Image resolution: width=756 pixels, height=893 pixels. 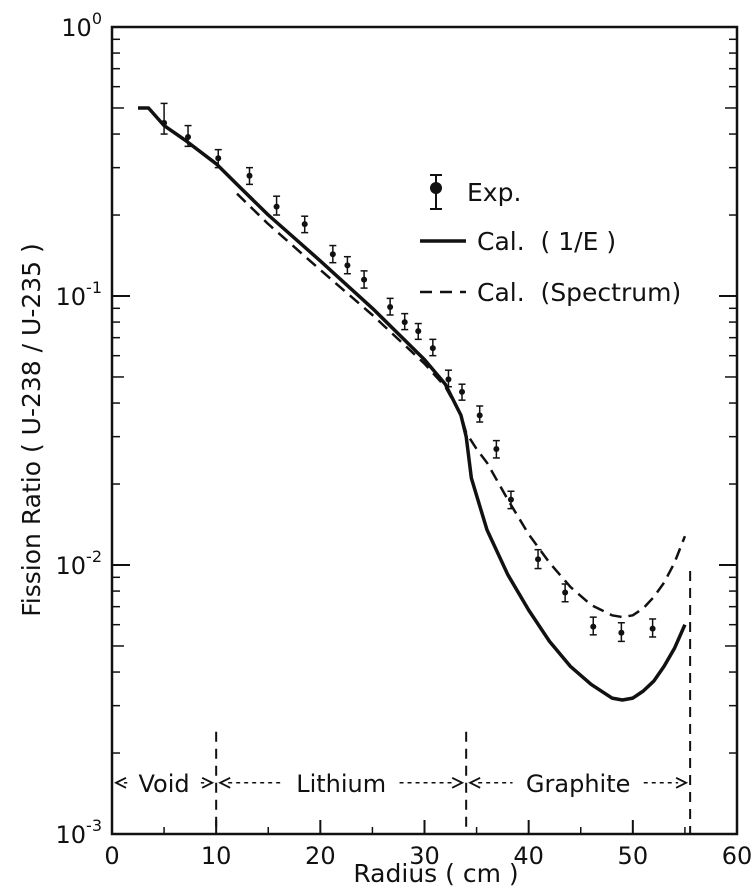 I want to click on x-axis-title: Radius ( cm ), so click(x=435, y=873).